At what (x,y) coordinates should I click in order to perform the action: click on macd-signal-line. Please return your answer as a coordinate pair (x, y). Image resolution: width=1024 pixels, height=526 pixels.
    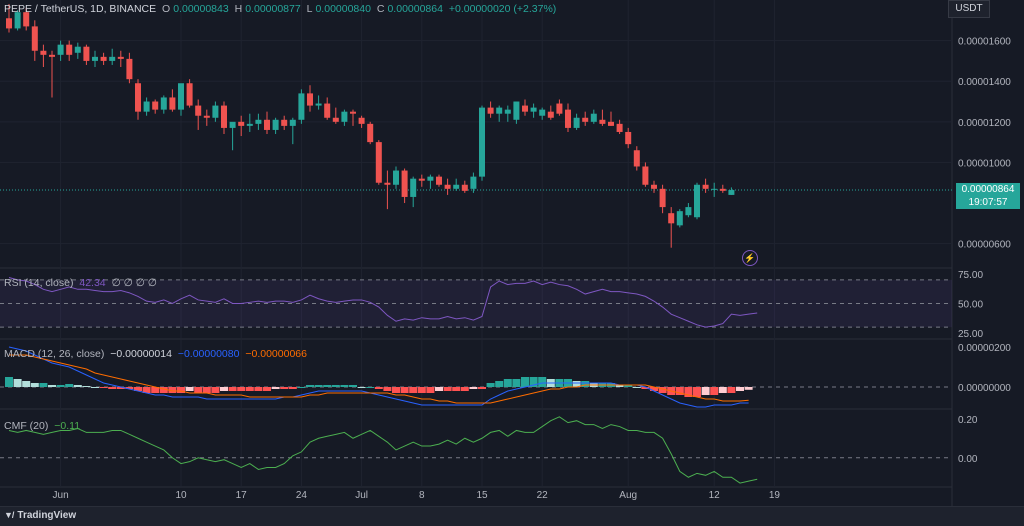
    Looking at the image, I should click on (379, 379).